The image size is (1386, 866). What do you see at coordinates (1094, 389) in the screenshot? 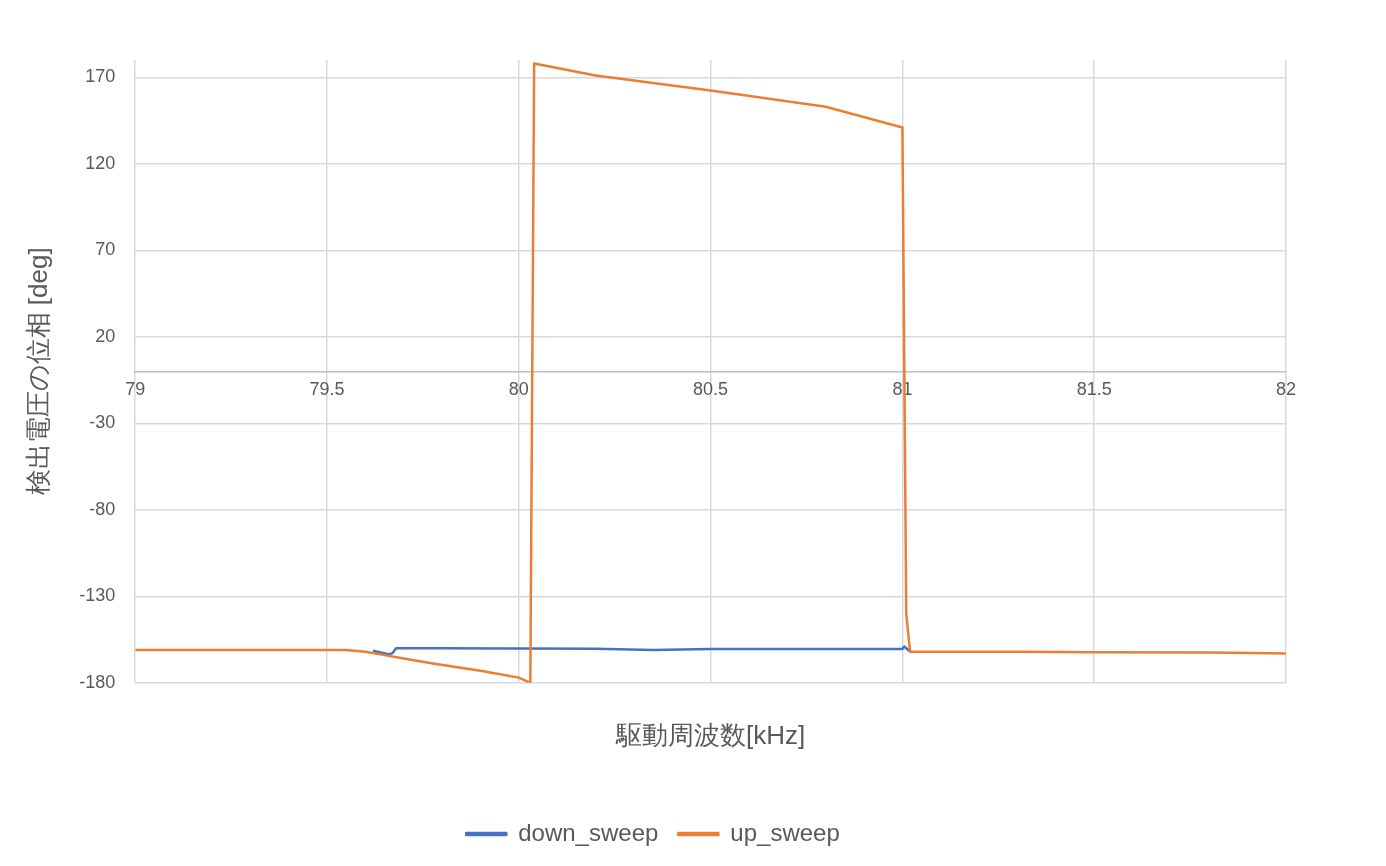
I see `x-tick-label: 81.5` at bounding box center [1094, 389].